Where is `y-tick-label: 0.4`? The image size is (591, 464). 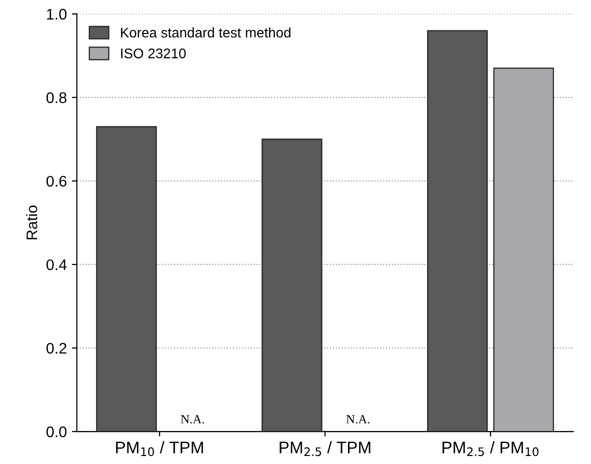
y-tick-label: 0.4 is located at coordinates (56, 264).